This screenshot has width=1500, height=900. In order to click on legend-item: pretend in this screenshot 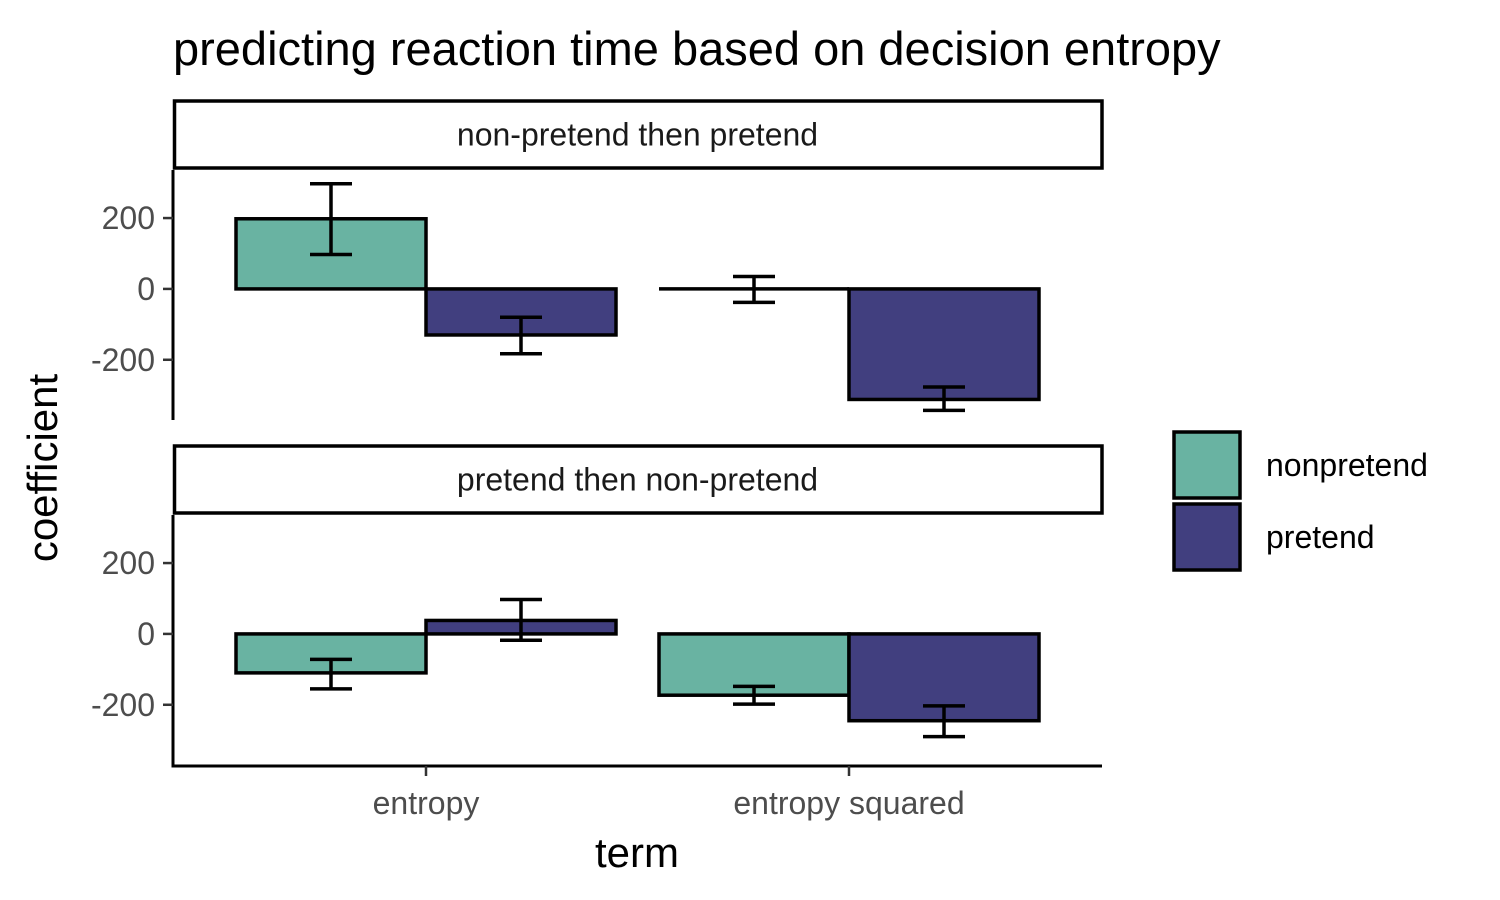, I will do `click(1273, 537)`.